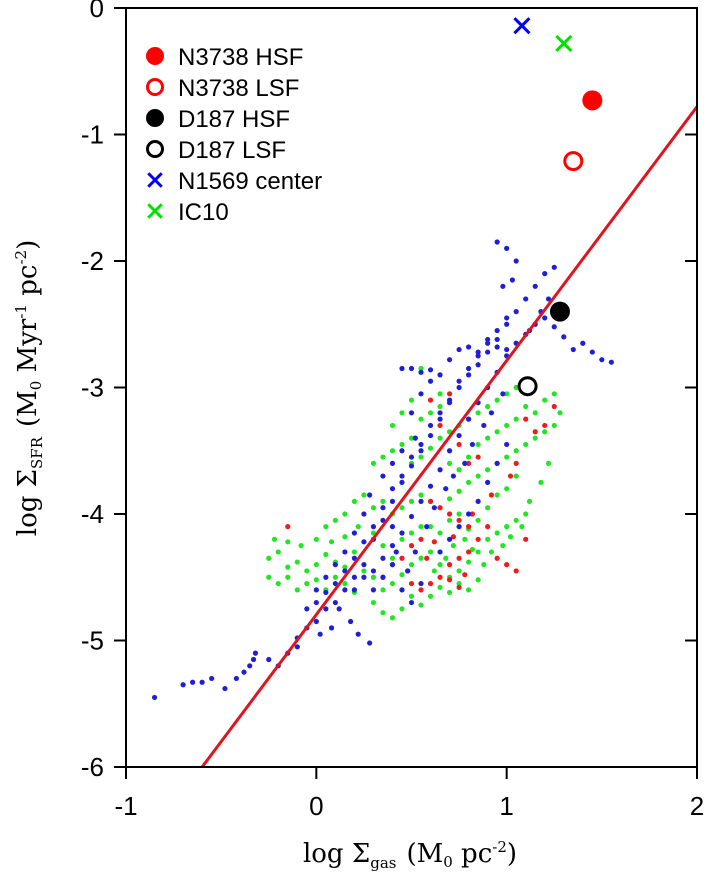 The width and height of the screenshot is (709, 876). What do you see at coordinates (92, 391) in the screenshot?
I see `y-tick-labels: -6 -5 -4 -3 -2 -1 0` at bounding box center [92, 391].